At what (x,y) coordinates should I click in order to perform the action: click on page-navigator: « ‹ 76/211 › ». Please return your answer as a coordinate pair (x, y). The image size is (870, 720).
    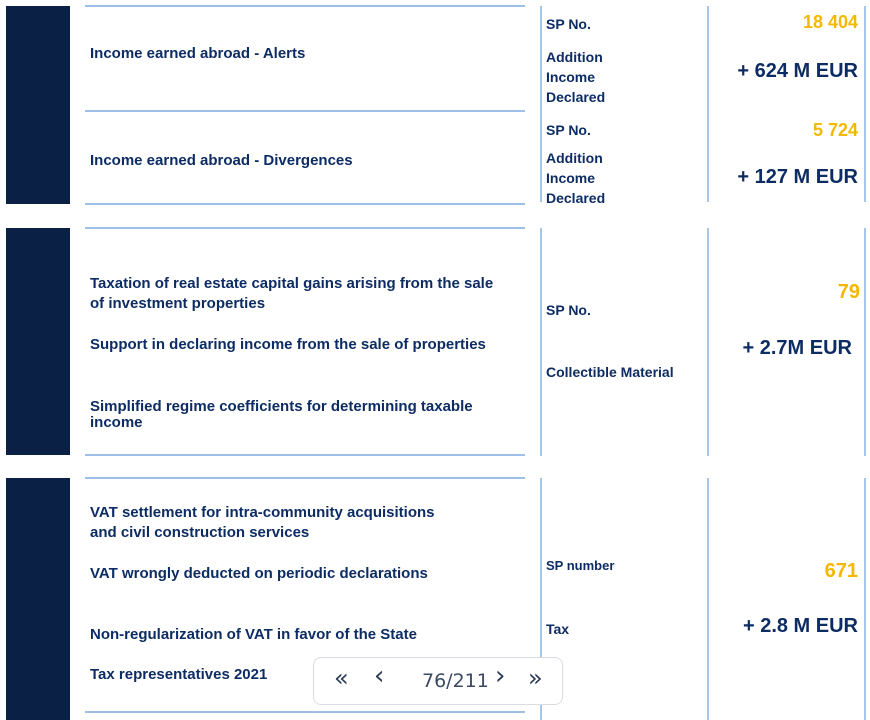
    Looking at the image, I should click on (438, 681).